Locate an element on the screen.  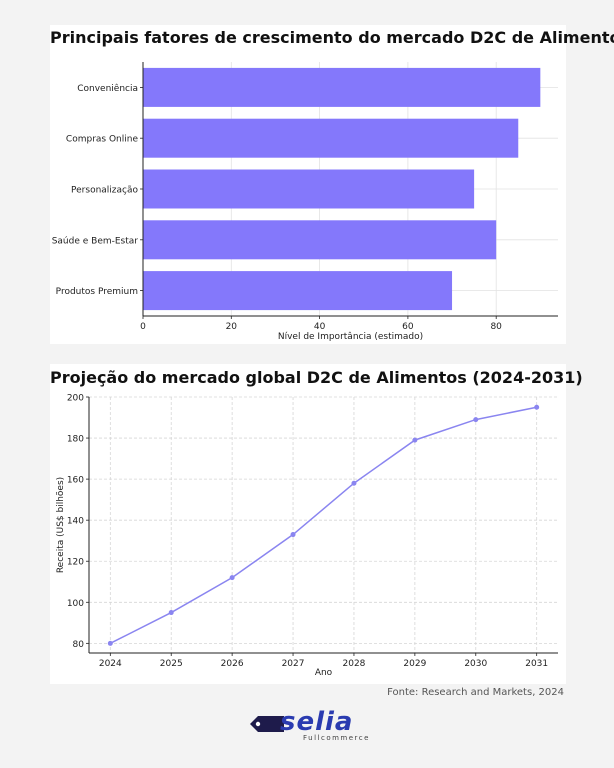
data-point-2027 is located at coordinates (293, 535).